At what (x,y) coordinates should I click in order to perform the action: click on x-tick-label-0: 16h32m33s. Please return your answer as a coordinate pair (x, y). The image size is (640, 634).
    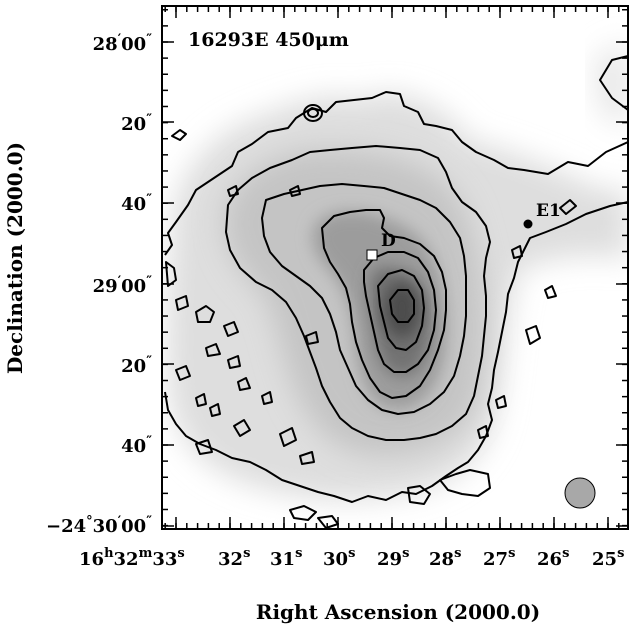
    Looking at the image, I should click on (132, 558).